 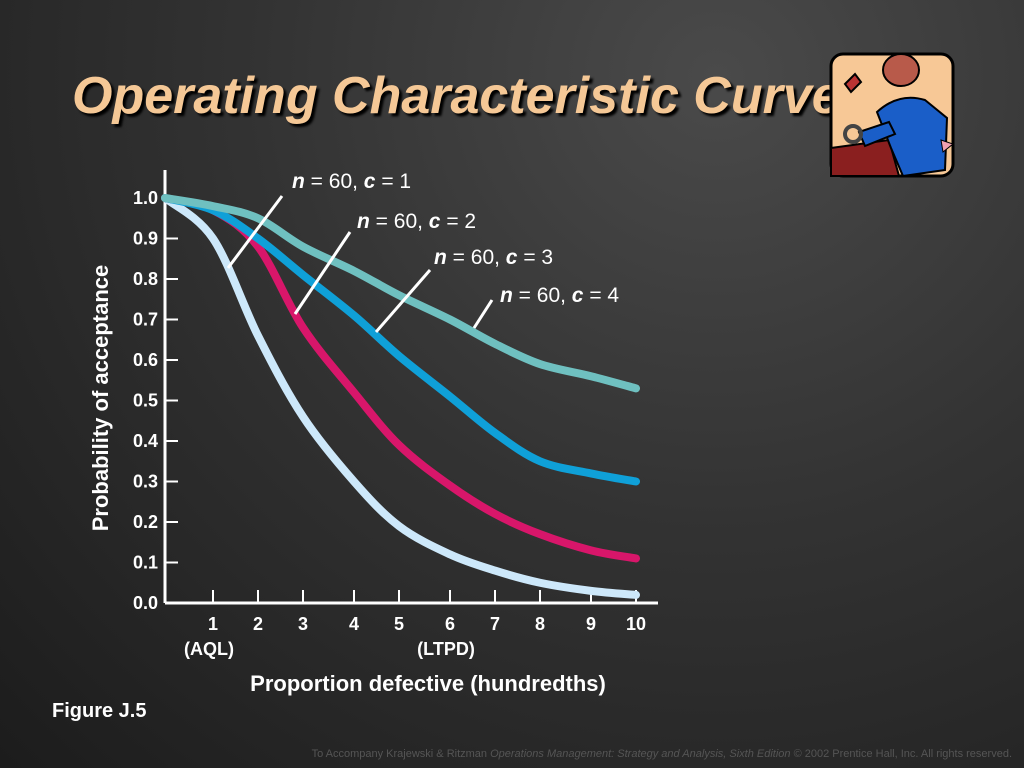 I want to click on footer-prefix: To Accompany Krajewski & Ritzman, so click(x=401, y=754).